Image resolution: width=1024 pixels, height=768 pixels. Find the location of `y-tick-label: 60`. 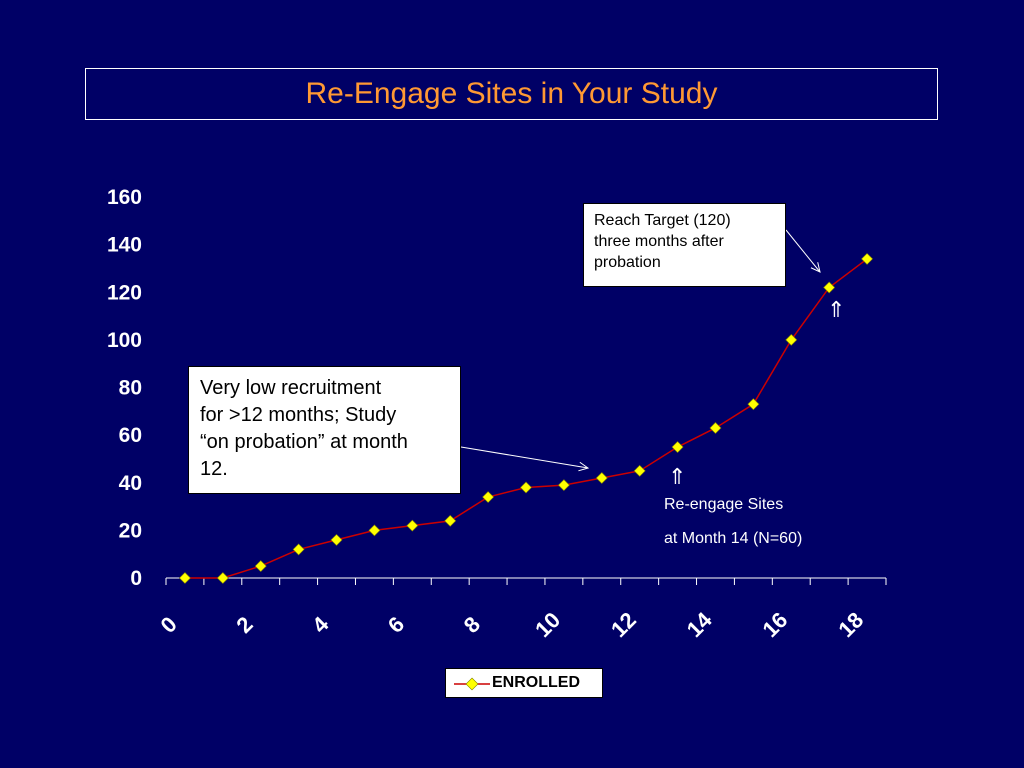

y-tick-label: 60 is located at coordinates (130, 435).